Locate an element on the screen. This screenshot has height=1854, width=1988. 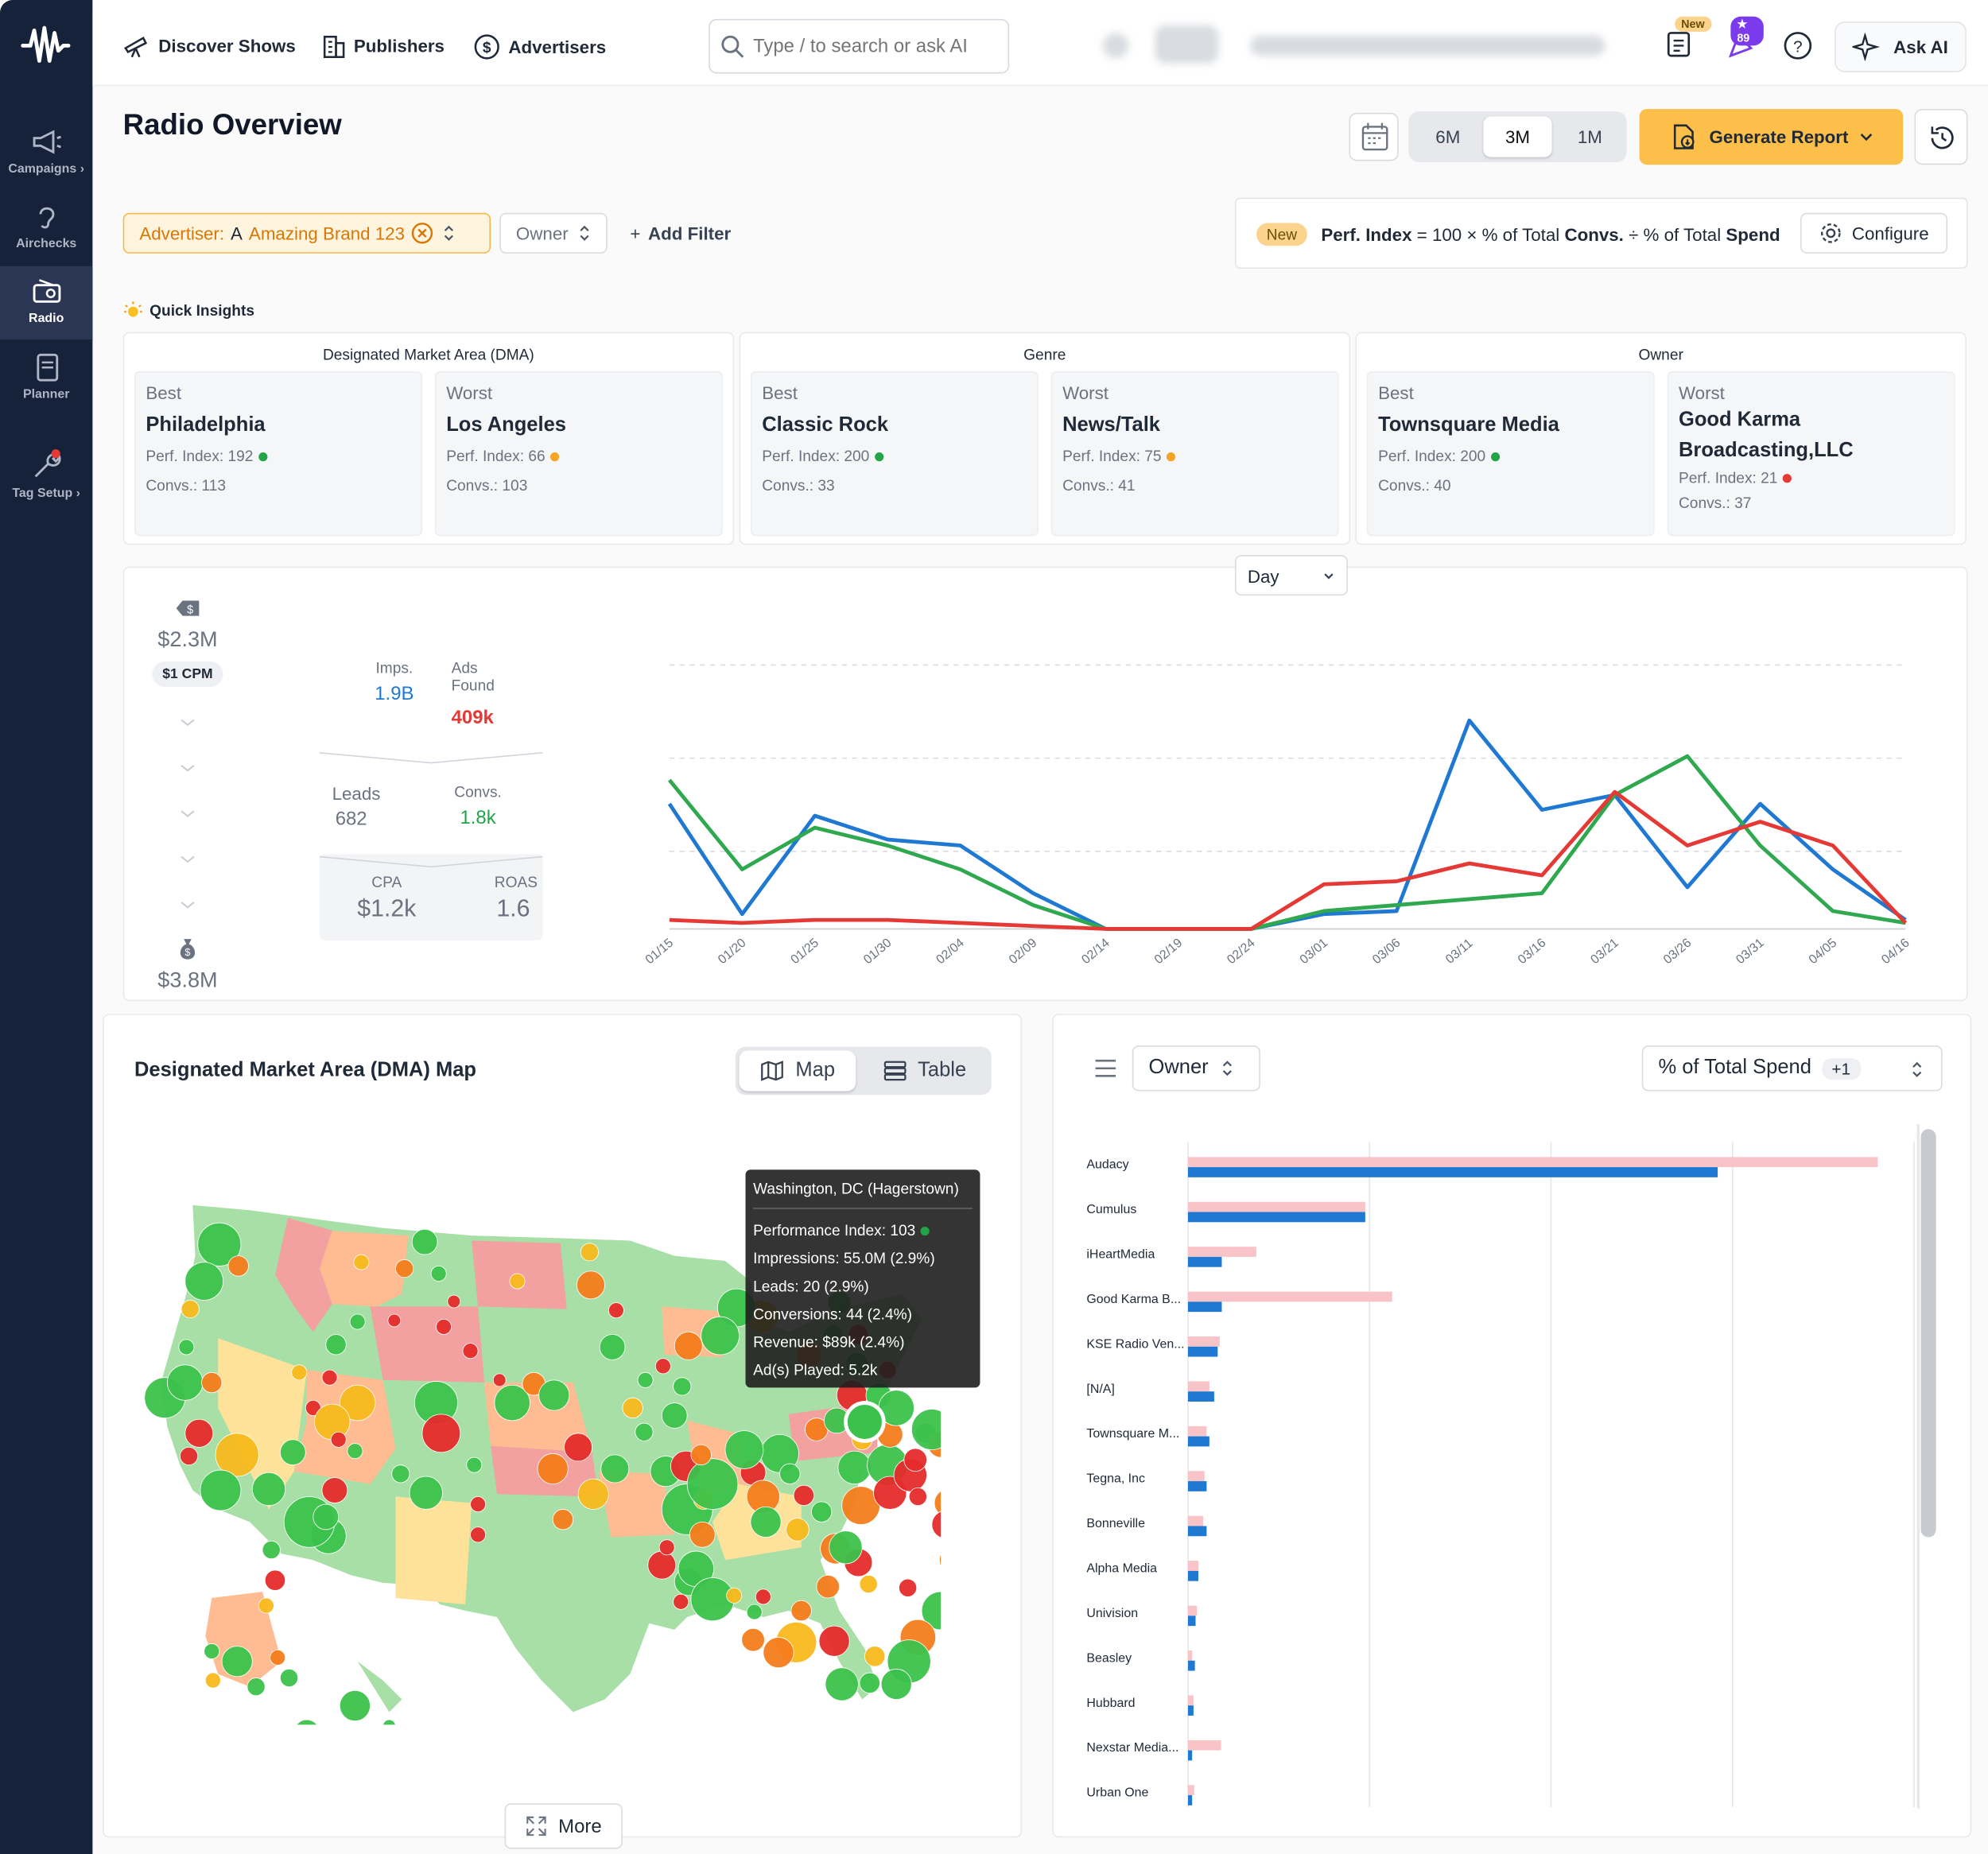
table-view-button: Table is located at coordinates (924, 1071).